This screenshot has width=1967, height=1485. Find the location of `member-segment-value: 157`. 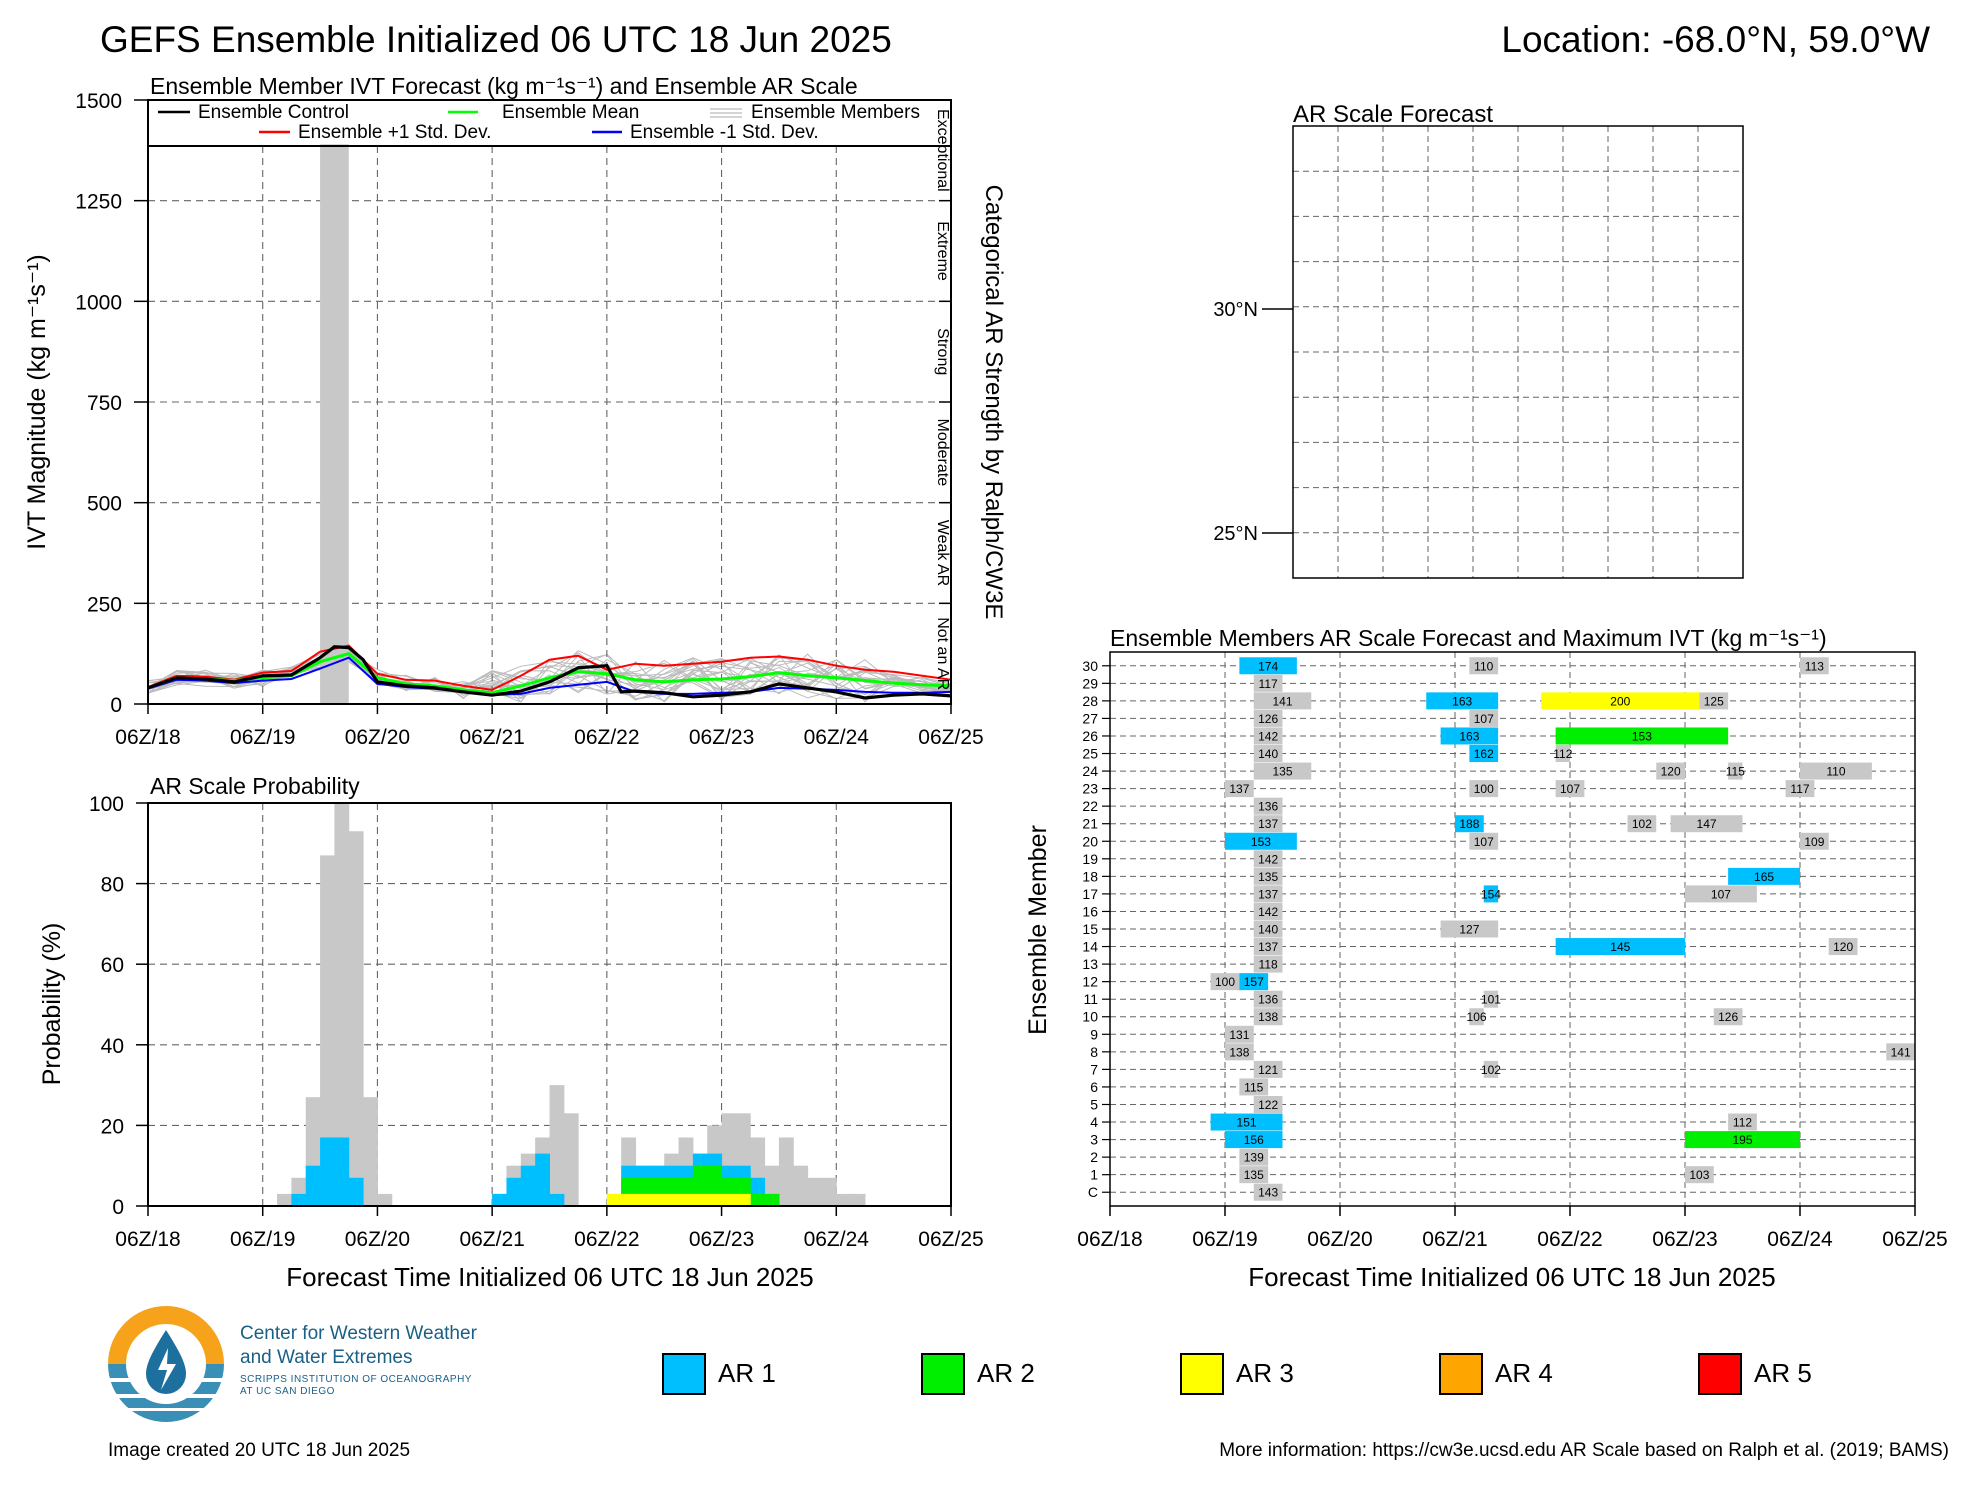

member-segment-value: 157 is located at coordinates (1254, 982).